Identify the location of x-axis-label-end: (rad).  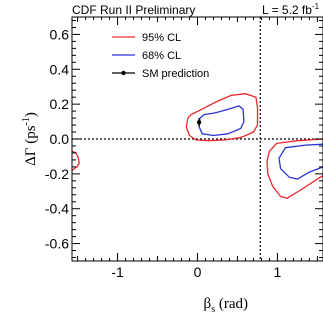
(231, 304).